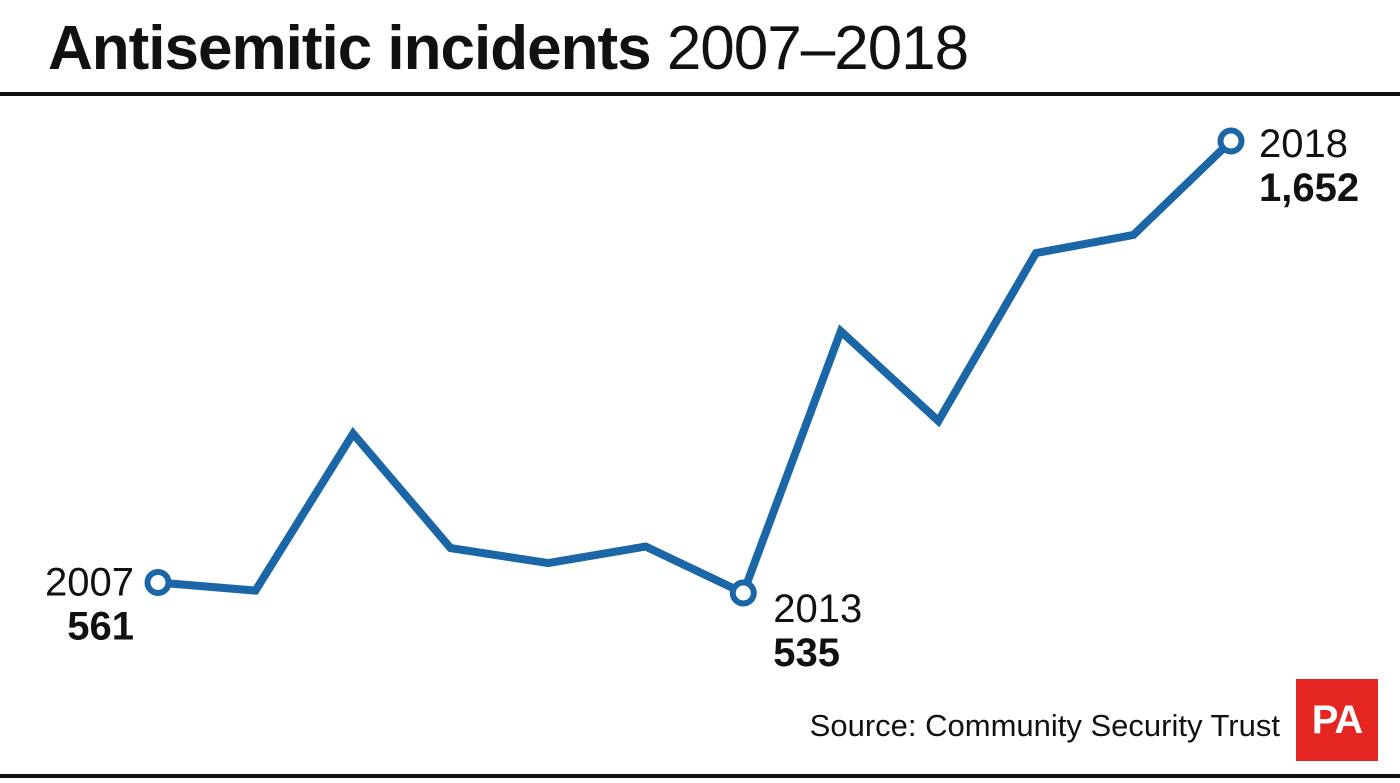 Image resolution: width=1400 pixels, height=783 pixels. What do you see at coordinates (743, 593) in the screenshot?
I see `data-point-2013` at bounding box center [743, 593].